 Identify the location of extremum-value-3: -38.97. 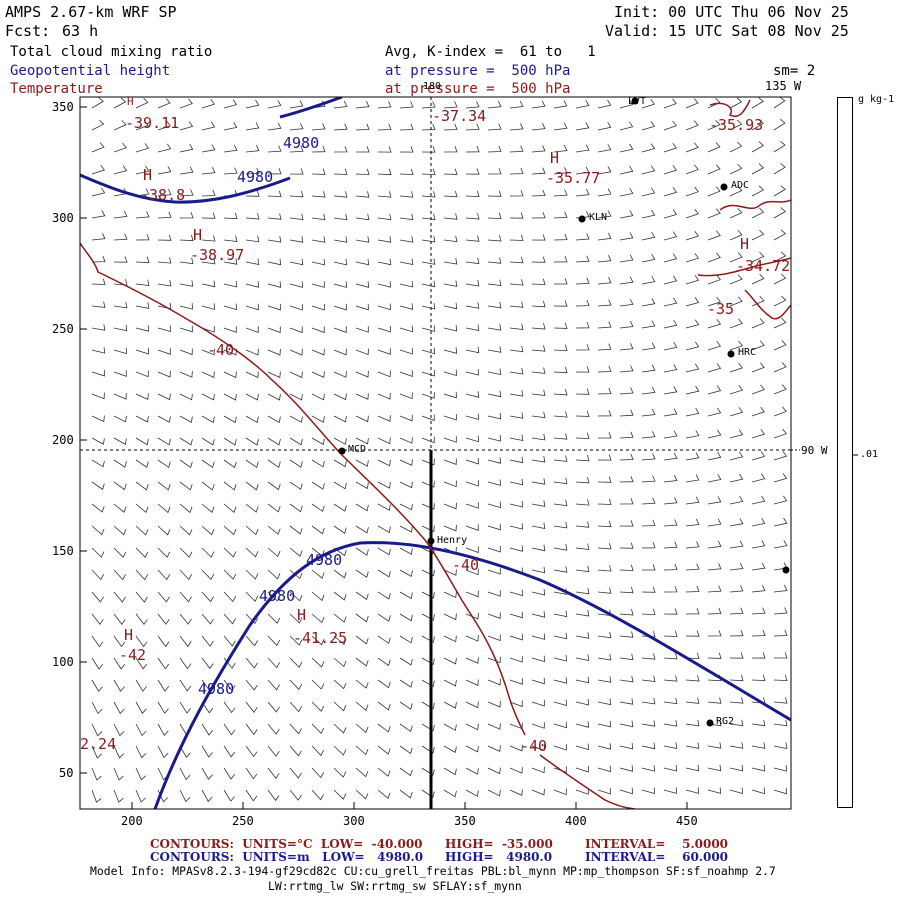
(217, 255).